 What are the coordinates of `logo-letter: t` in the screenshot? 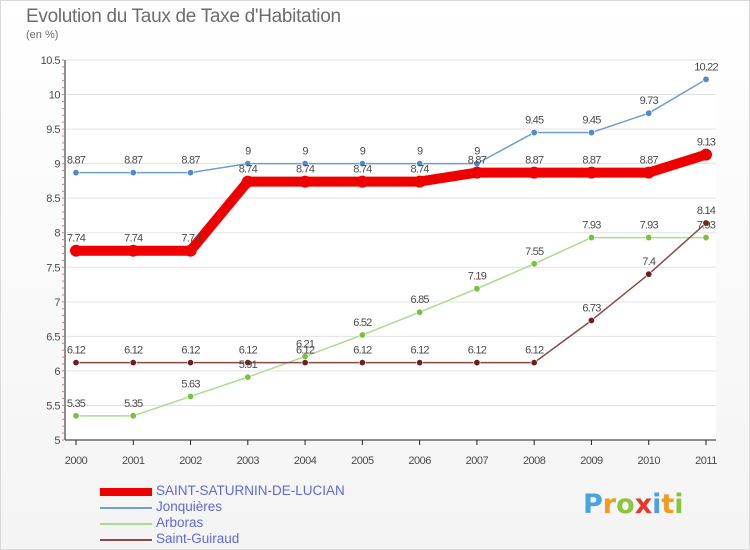 It's located at (668, 504).